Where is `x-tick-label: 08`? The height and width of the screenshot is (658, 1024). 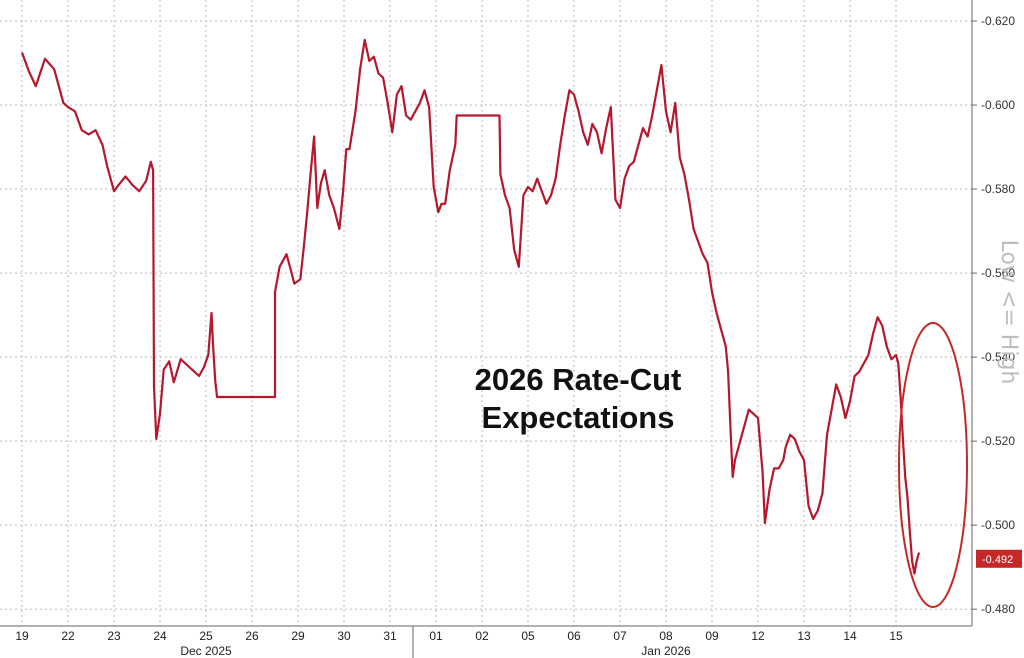
x-tick-label: 08 is located at coordinates (666, 636).